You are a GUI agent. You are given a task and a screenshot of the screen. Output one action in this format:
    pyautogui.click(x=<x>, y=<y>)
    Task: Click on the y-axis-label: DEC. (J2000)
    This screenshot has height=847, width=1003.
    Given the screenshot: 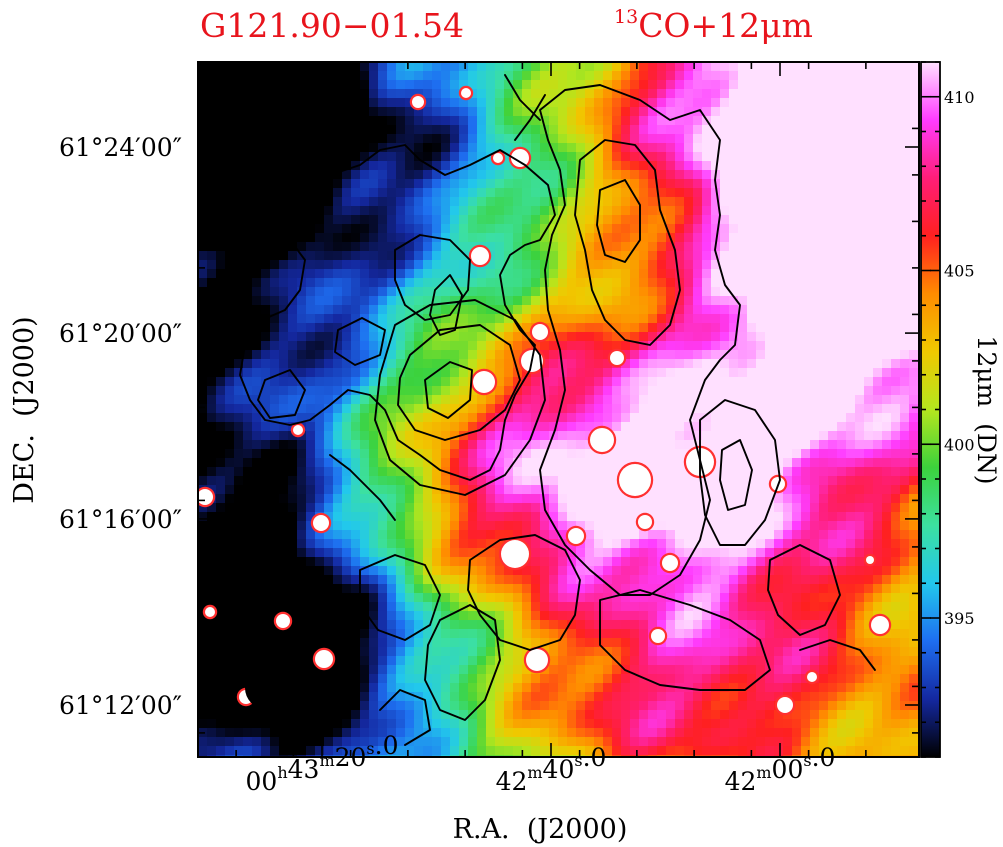 What is the action you would take?
    pyautogui.click(x=24, y=409)
    